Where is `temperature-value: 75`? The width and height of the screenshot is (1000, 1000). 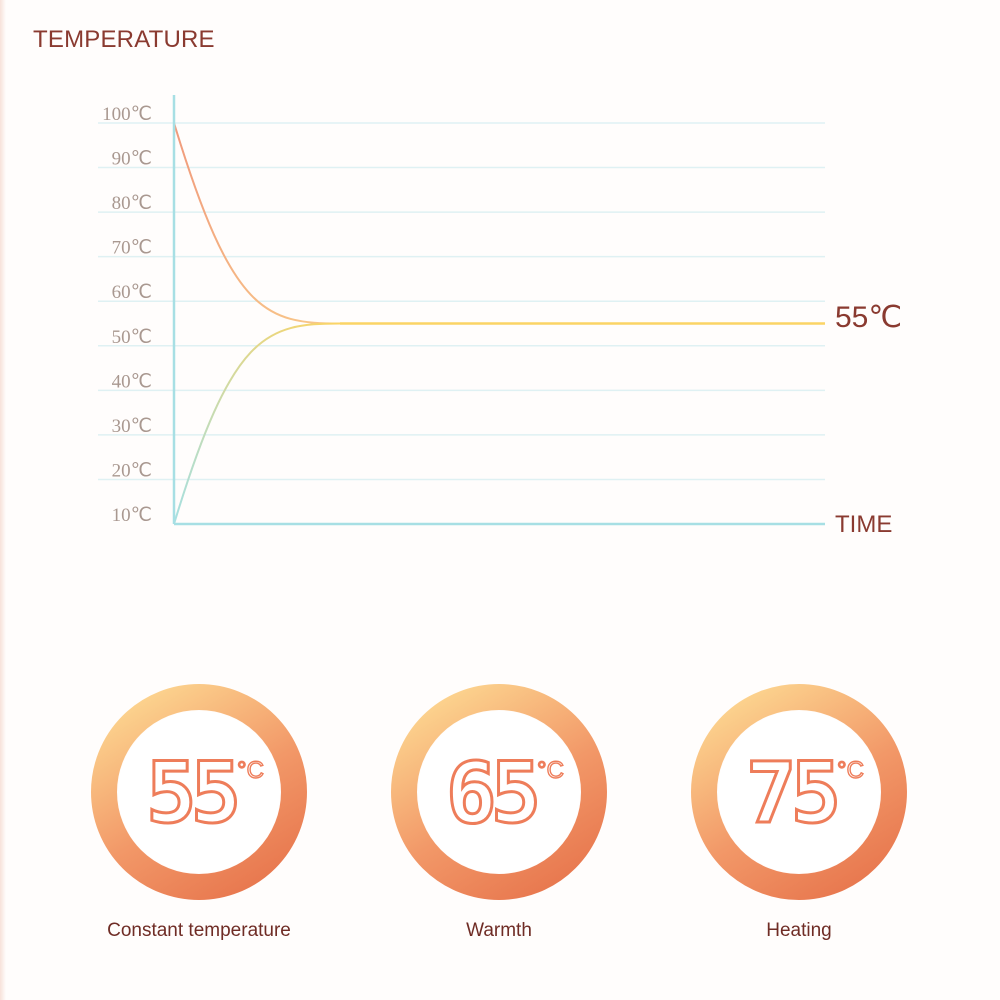
temperature-value: 75 is located at coordinates (791, 793).